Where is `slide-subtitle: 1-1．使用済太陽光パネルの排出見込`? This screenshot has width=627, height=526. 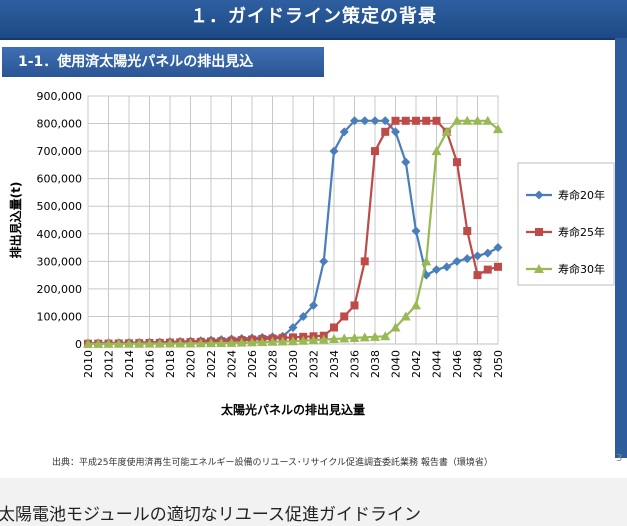
slide-subtitle: 1-1．使用済太陽光パネルの排出見込 is located at coordinates (136, 62).